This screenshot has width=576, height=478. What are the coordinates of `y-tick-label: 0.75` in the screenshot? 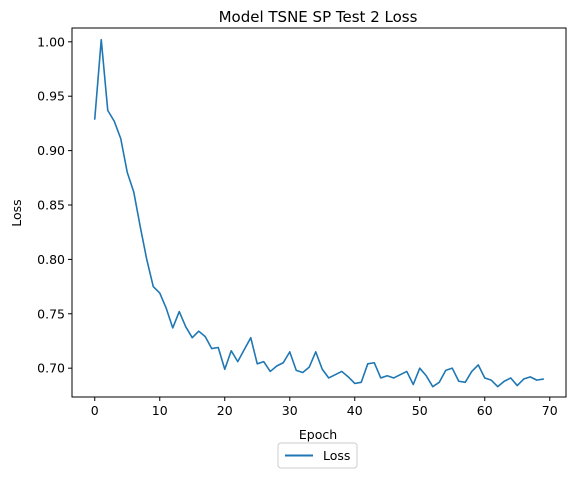 It's located at (51, 313).